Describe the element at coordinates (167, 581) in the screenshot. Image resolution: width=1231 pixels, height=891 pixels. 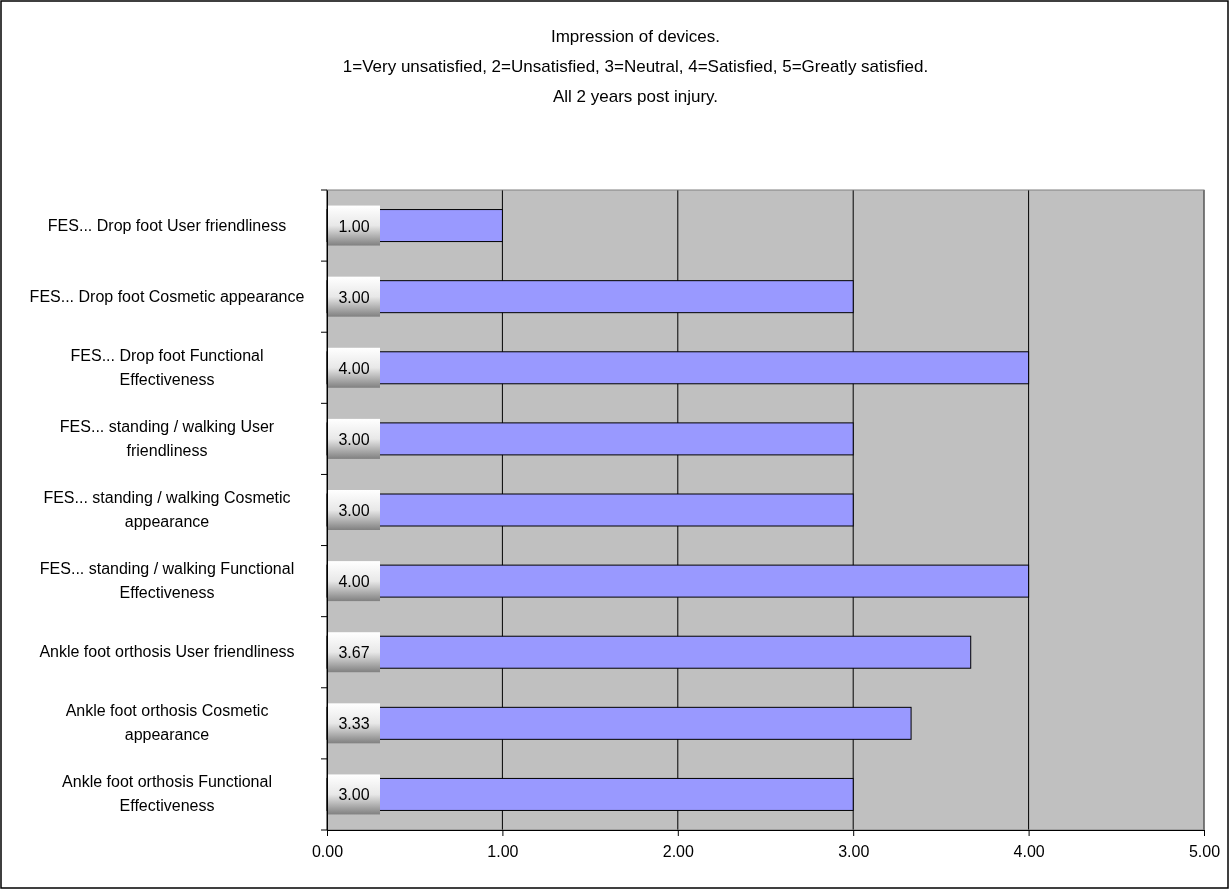
I see `y-tick-label: FES... standing / walking Functional Effectiveness` at that location.